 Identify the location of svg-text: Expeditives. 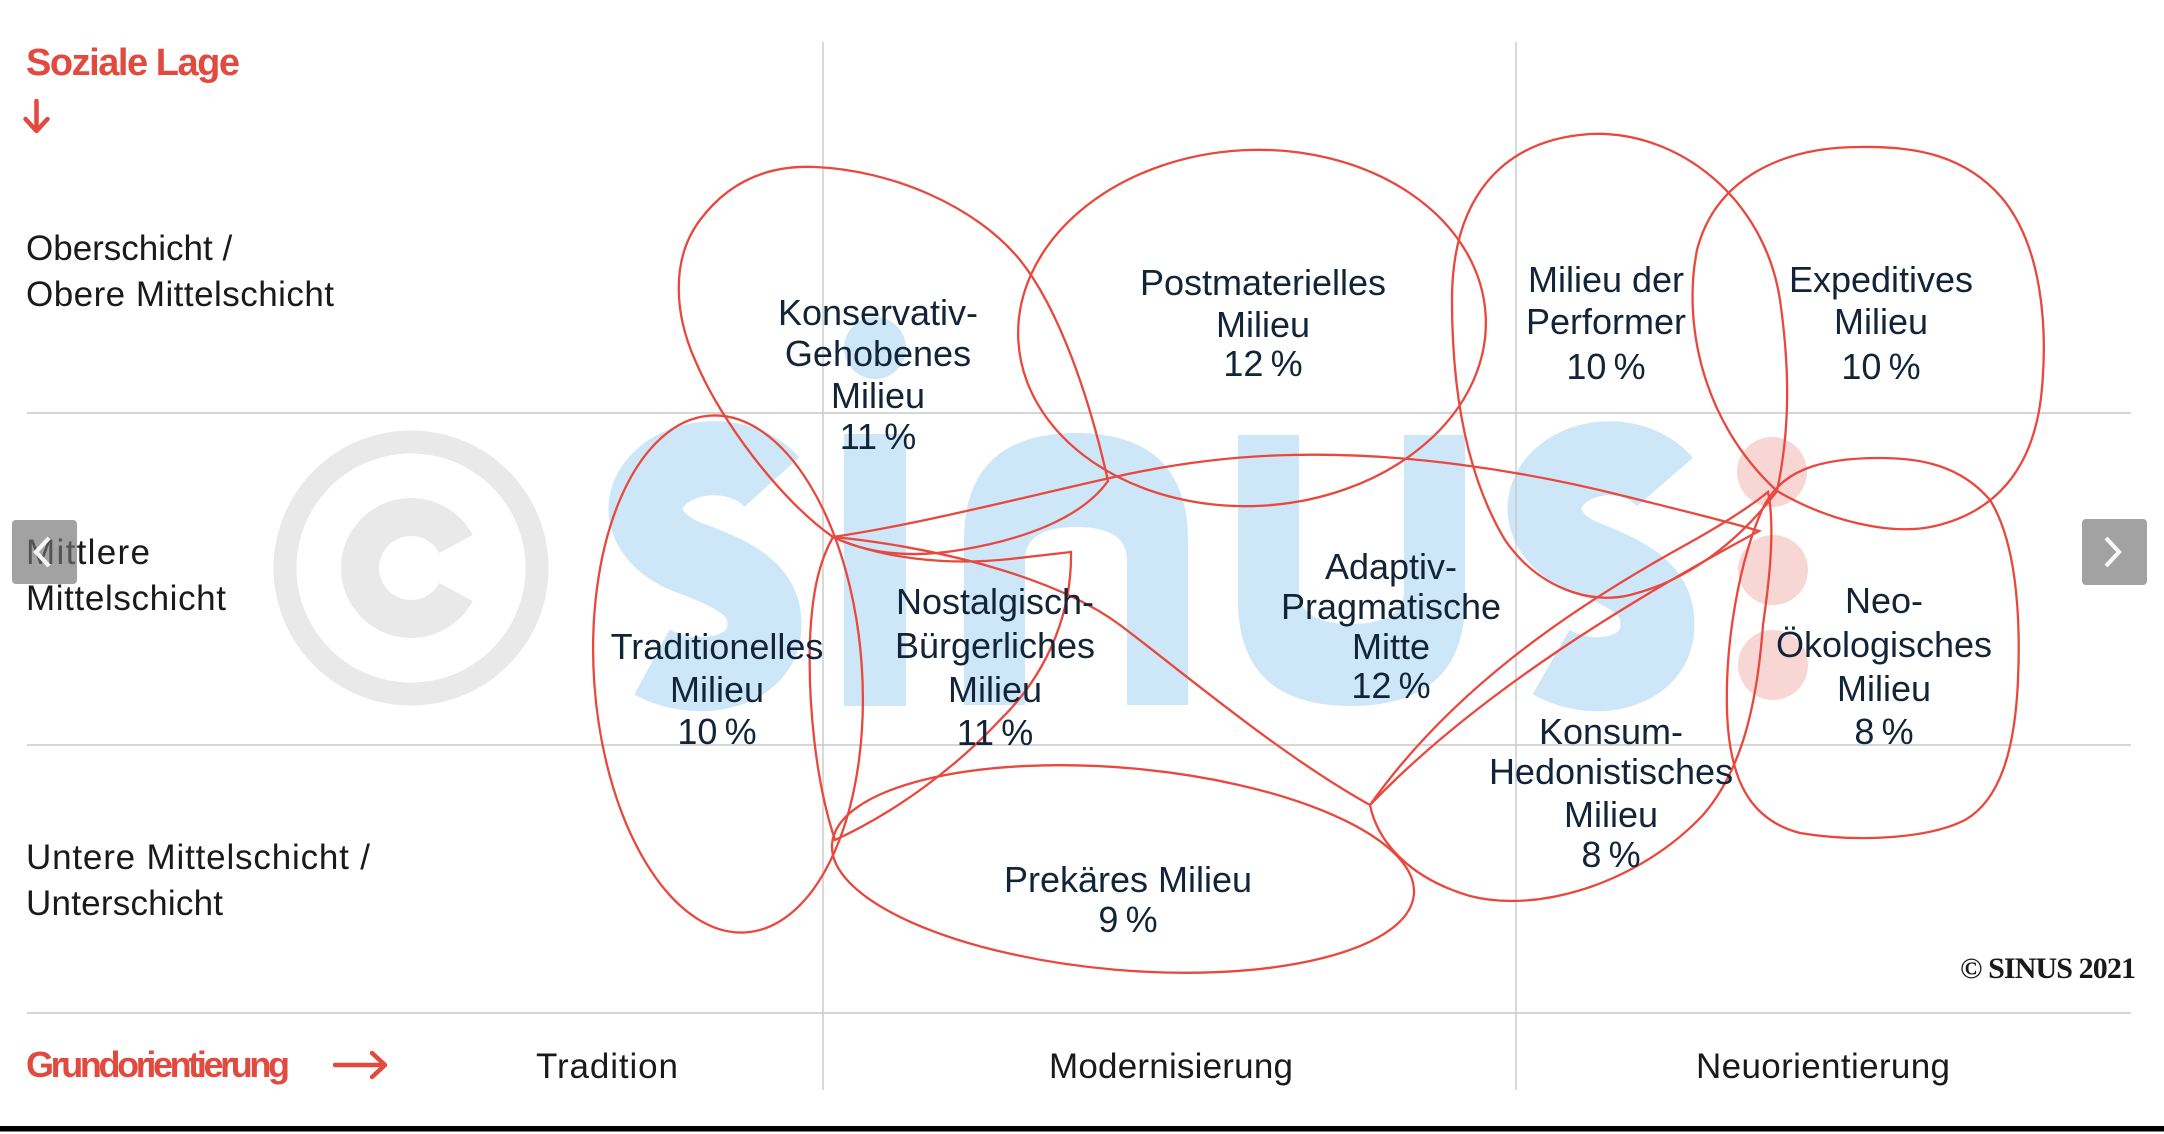
(1881, 279).